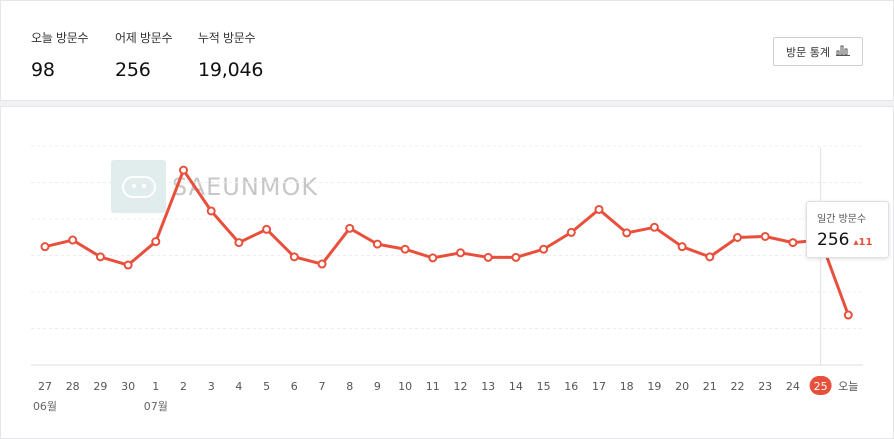  Describe the element at coordinates (238, 386) in the screenshot. I see `x-tick-label: 4` at that location.